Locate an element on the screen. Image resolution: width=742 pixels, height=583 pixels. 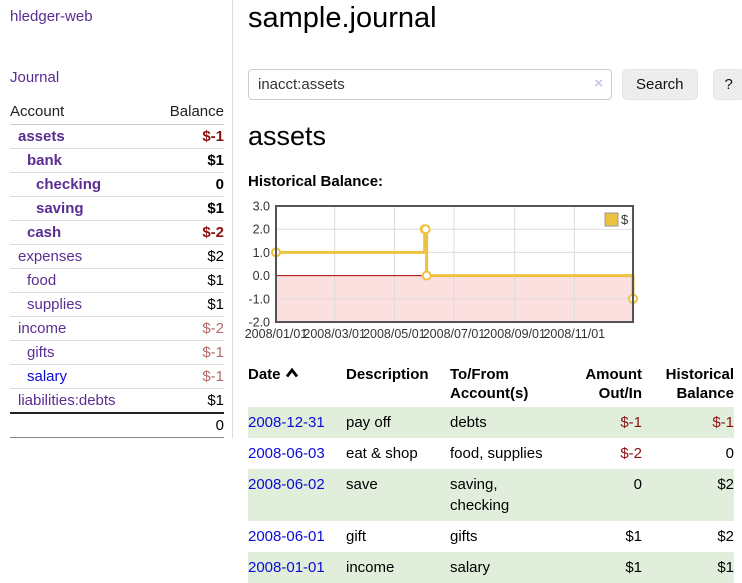
register-header-accounts: To/From Account(s) is located at coordinates (500, 385).